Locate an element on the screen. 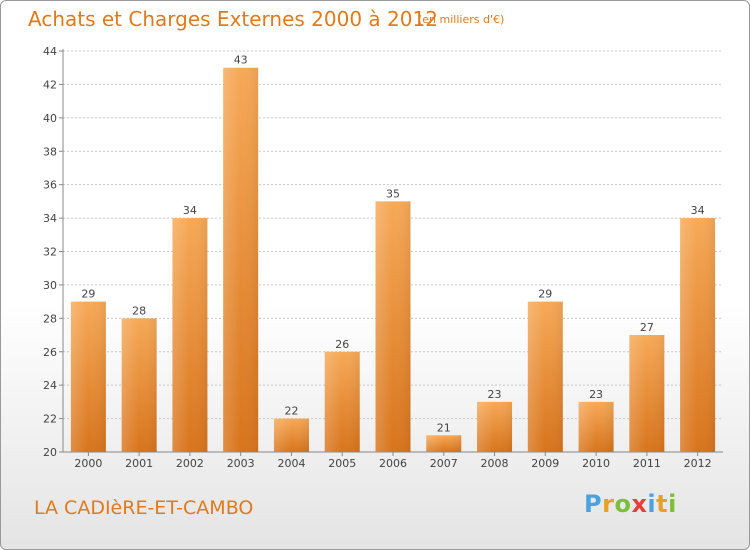  proxiti-logo: Proxiti is located at coordinates (630, 504).